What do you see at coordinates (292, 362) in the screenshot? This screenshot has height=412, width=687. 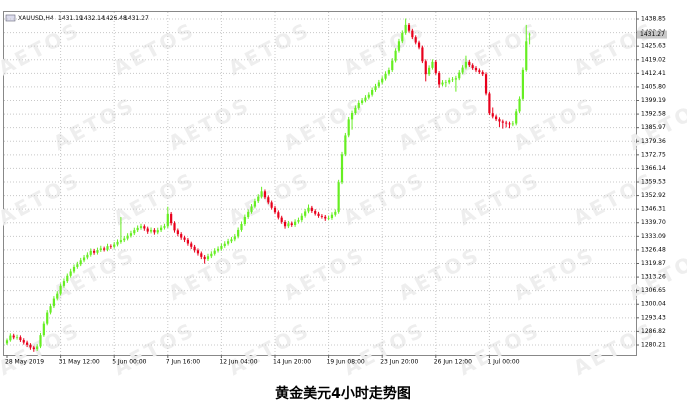 I see `x-tick-label: 14 Jun 20:00` at bounding box center [292, 362].